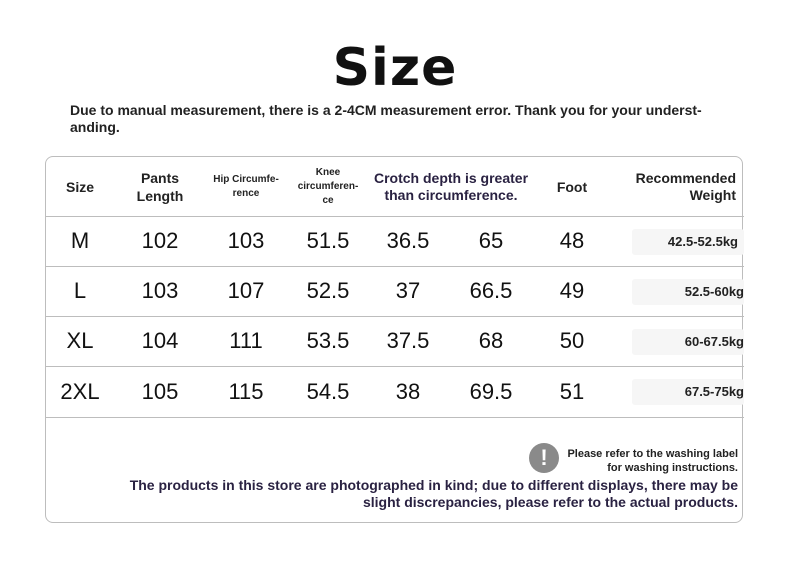  I want to click on cell-crotch: 37.5, so click(408, 340).